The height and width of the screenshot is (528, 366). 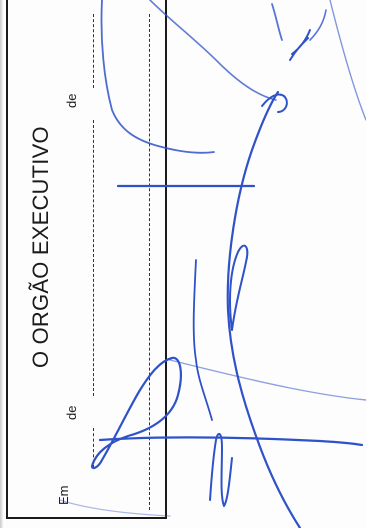 What do you see at coordinates (1, 264) in the screenshot?
I see `scan-edge` at bounding box center [1, 264].